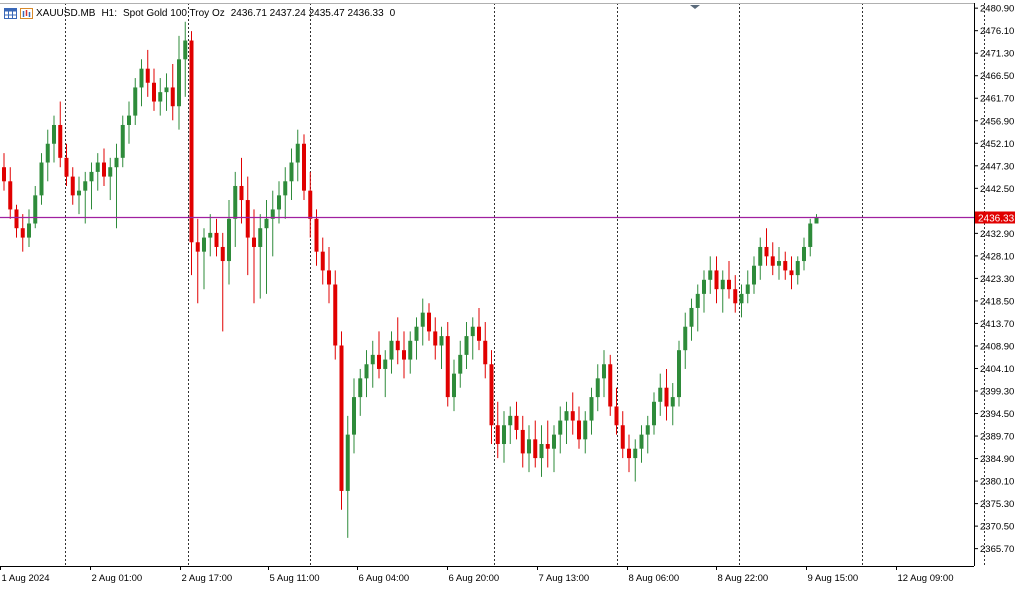 The image size is (1024, 591). What do you see at coordinates (10, 13) in the screenshot?
I see `grid-window-icon` at bounding box center [10, 13].